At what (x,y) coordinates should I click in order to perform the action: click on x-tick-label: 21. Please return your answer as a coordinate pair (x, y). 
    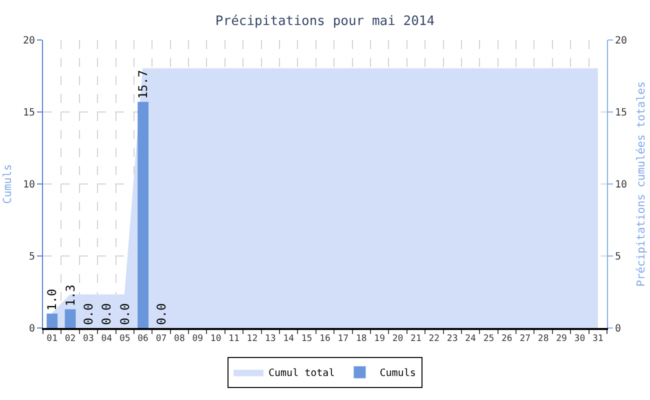
    Looking at the image, I should click on (416, 339).